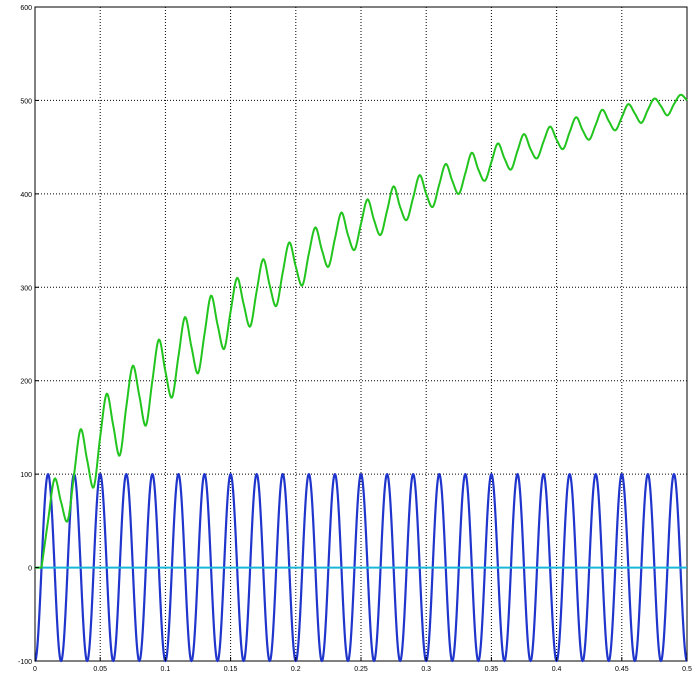 This screenshot has height=682, width=692. I want to click on x-tick-label: 0.25, so click(361, 669).